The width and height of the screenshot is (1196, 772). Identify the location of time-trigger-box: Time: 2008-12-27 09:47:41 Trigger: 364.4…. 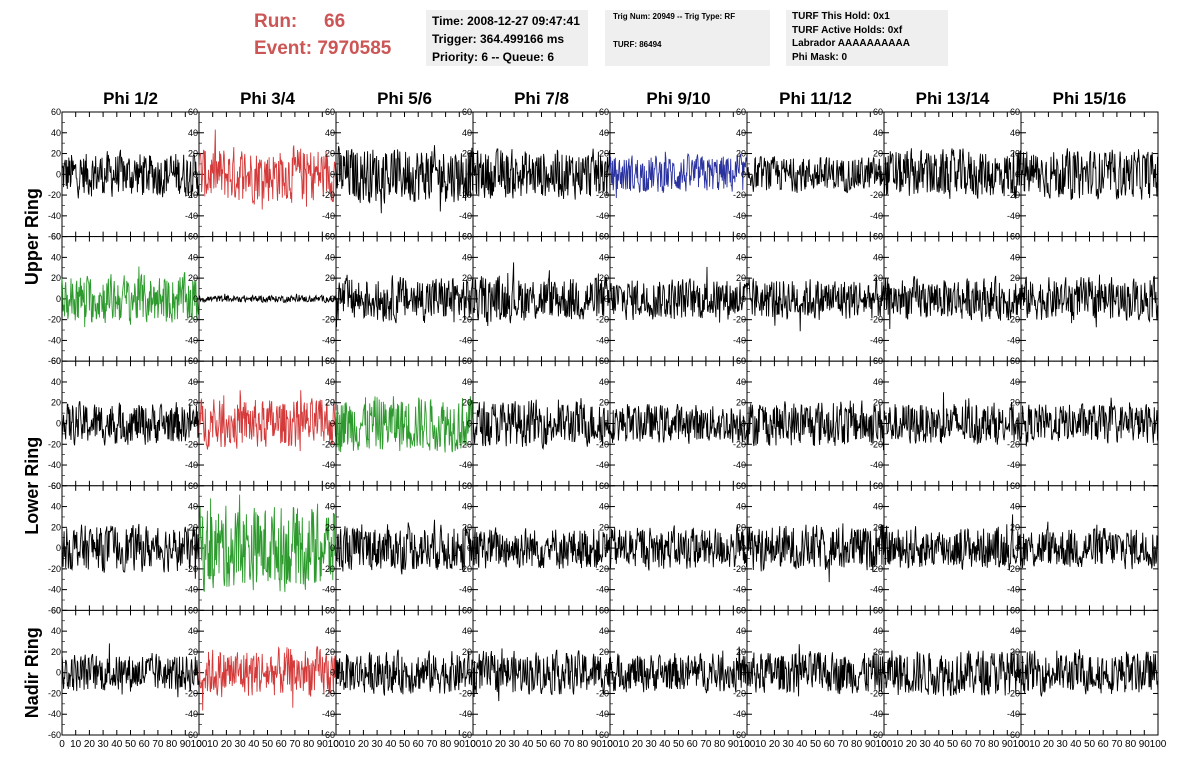
(507, 38).